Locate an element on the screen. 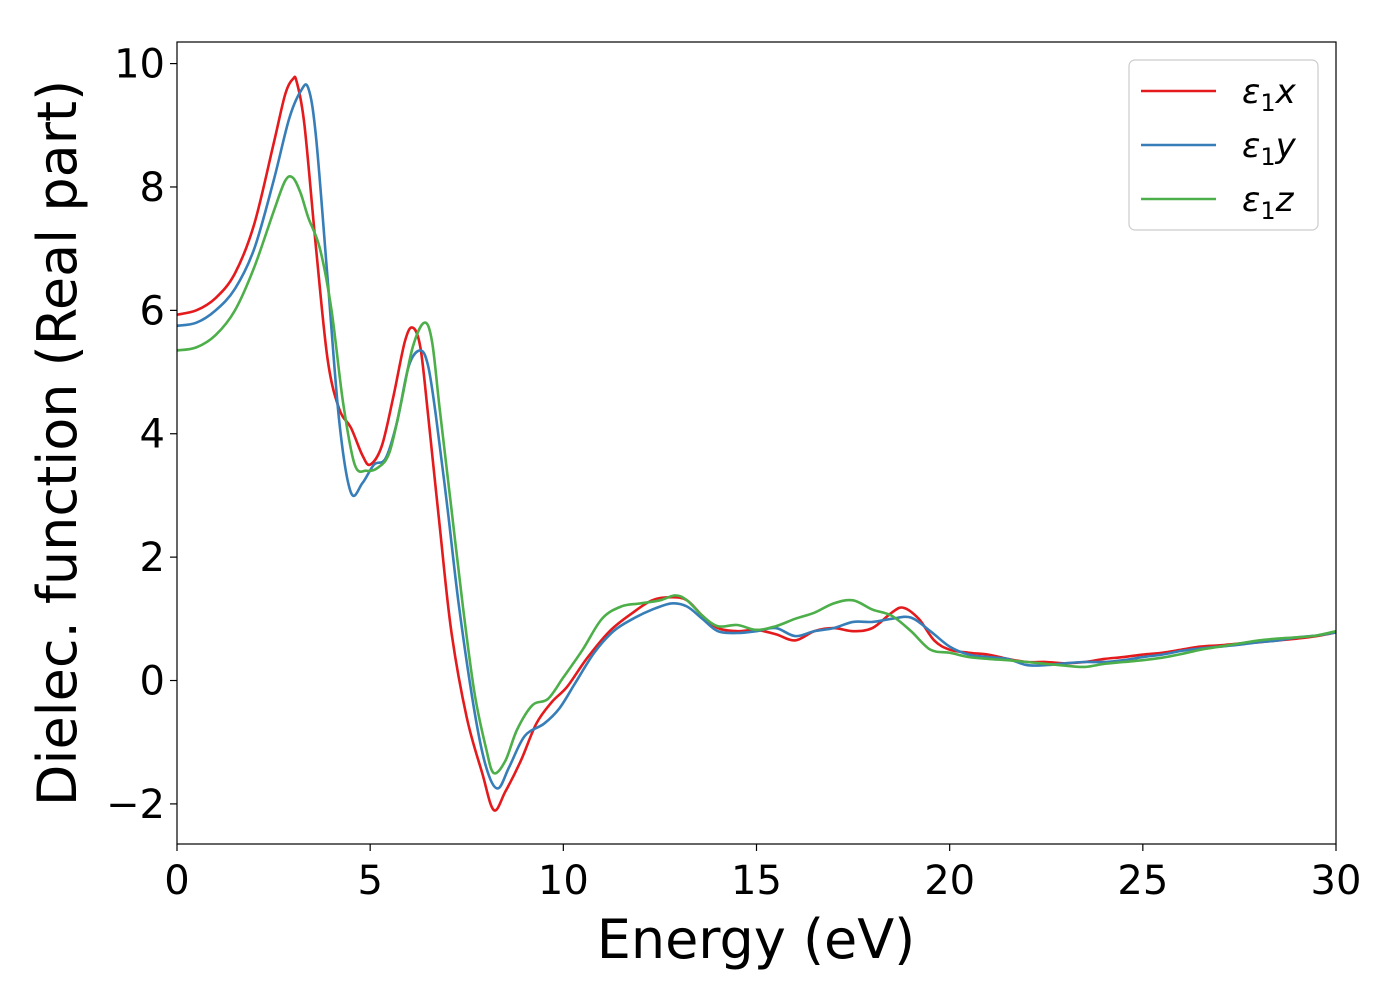 The height and width of the screenshot is (1000, 1400). x-tick-label: 0 is located at coordinates (176, 881).